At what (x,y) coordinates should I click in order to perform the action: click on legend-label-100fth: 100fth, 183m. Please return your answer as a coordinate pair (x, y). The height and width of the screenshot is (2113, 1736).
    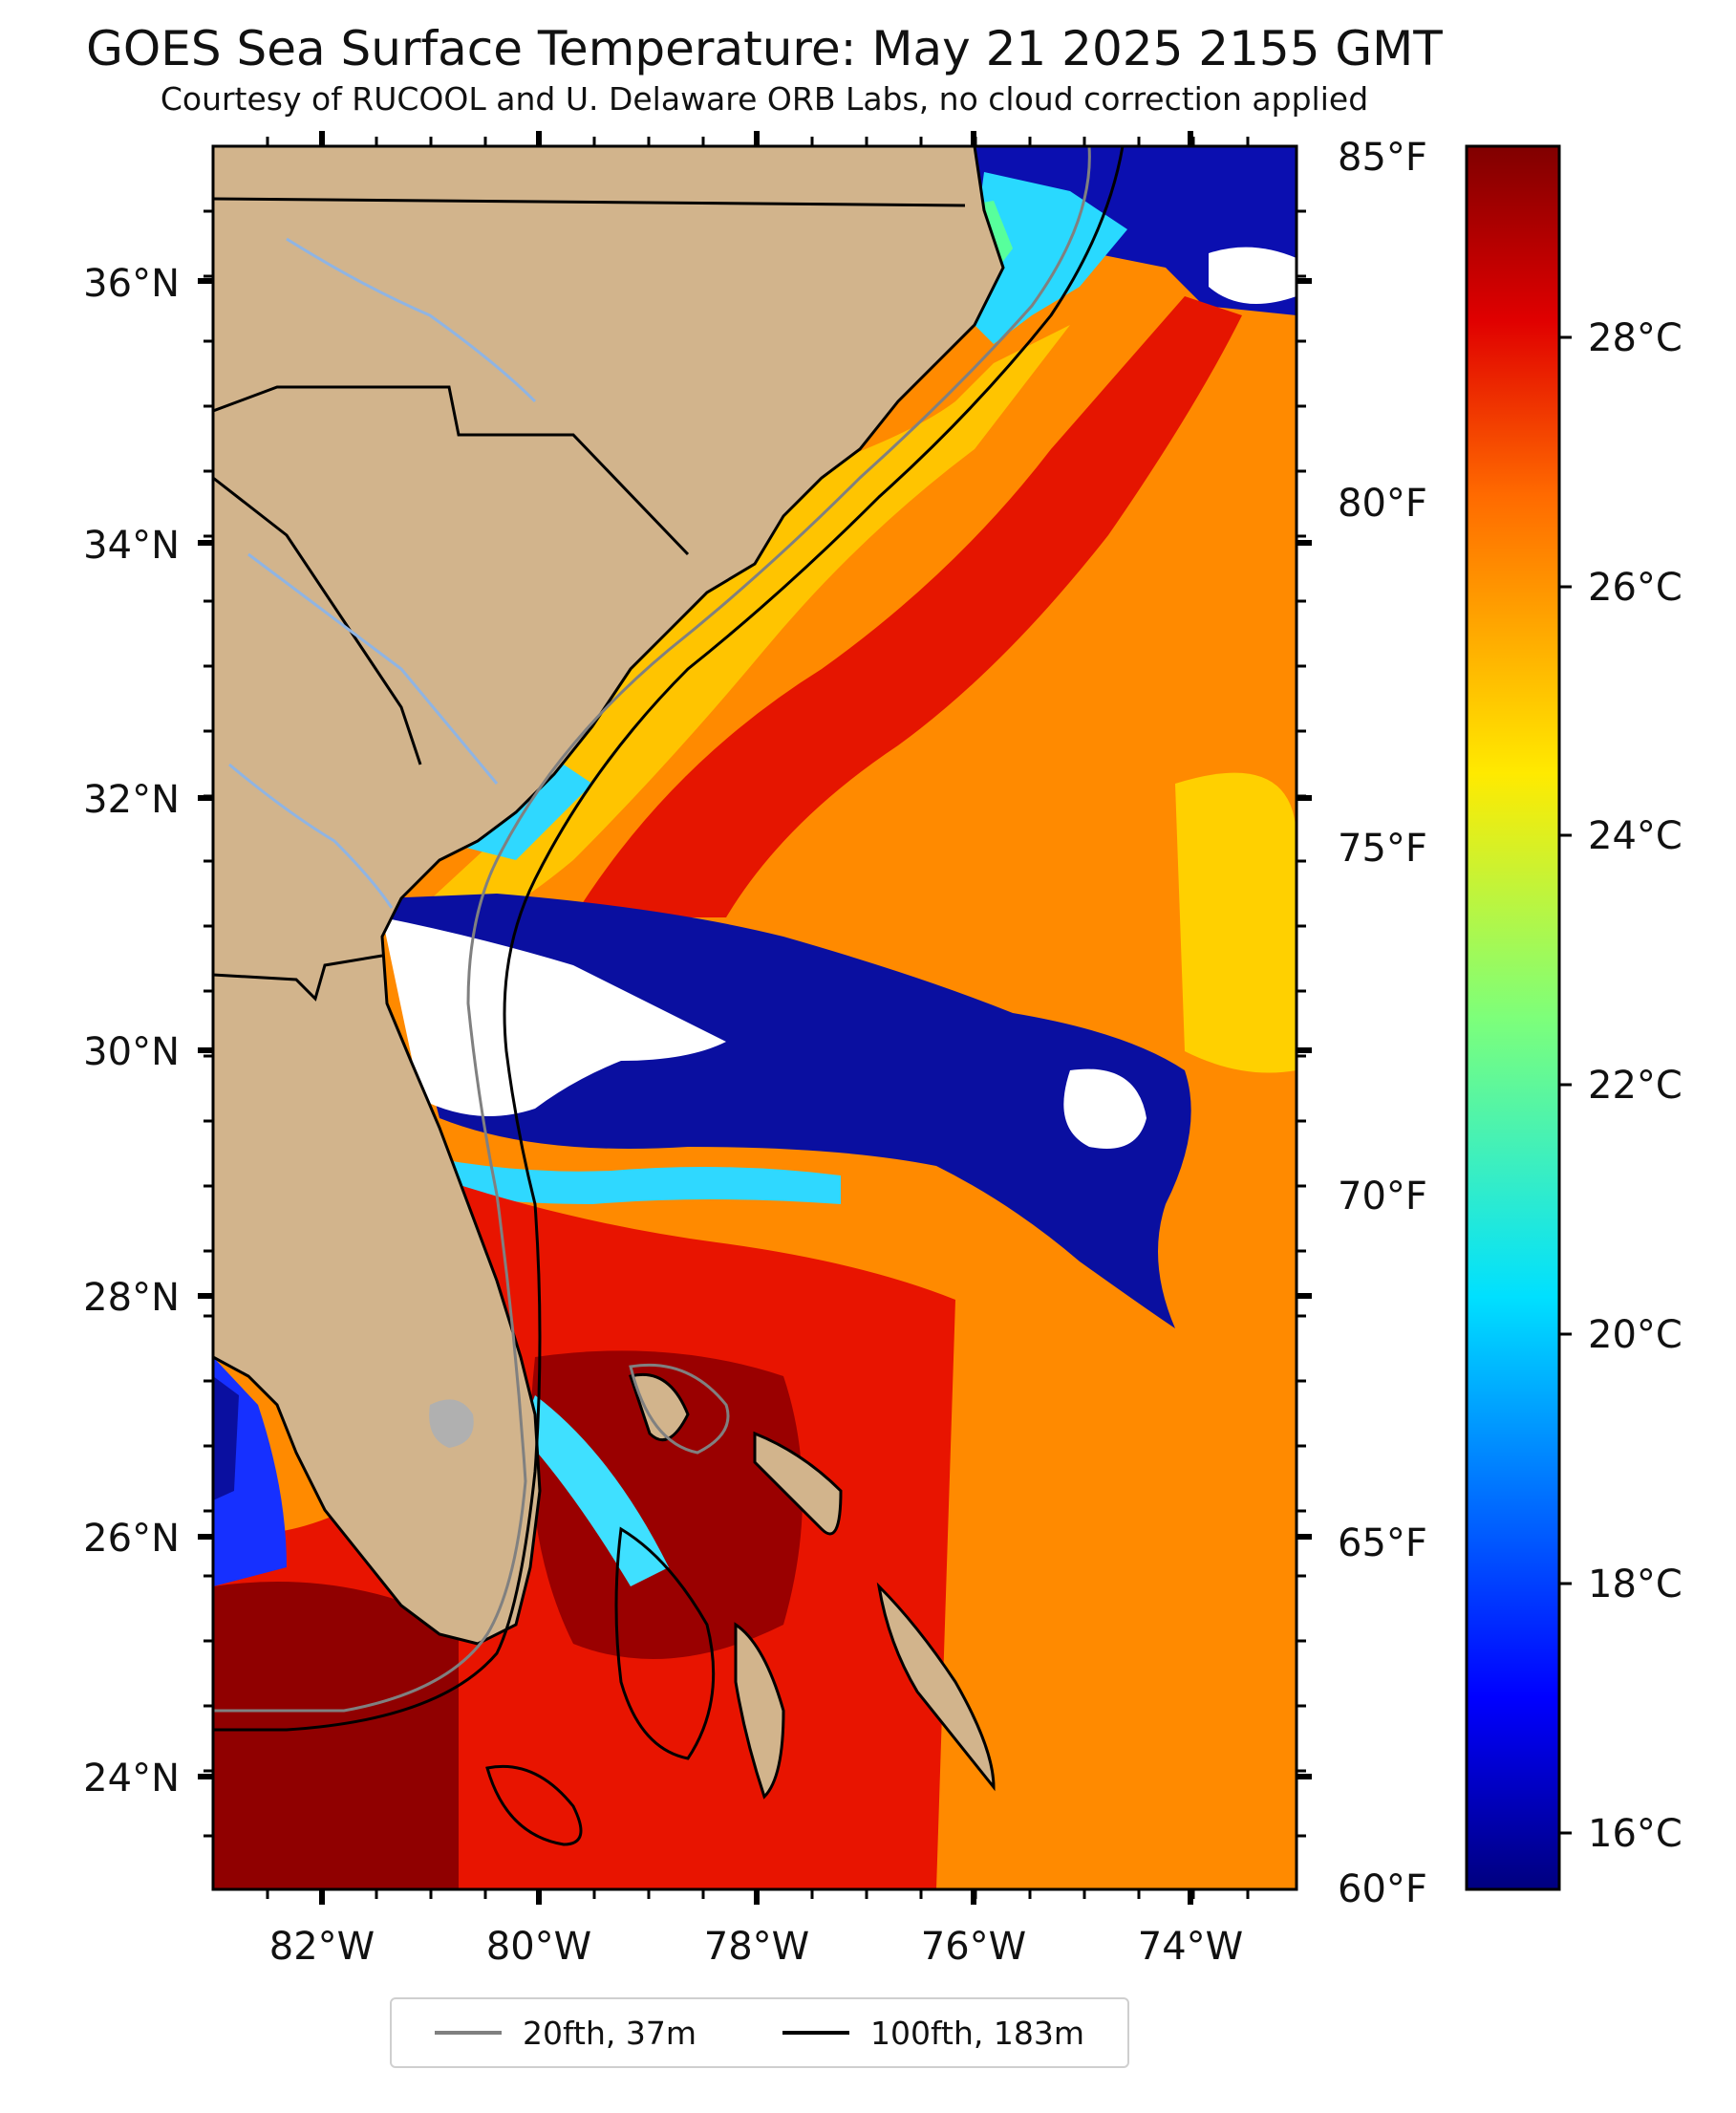
    Looking at the image, I should click on (977, 2033).